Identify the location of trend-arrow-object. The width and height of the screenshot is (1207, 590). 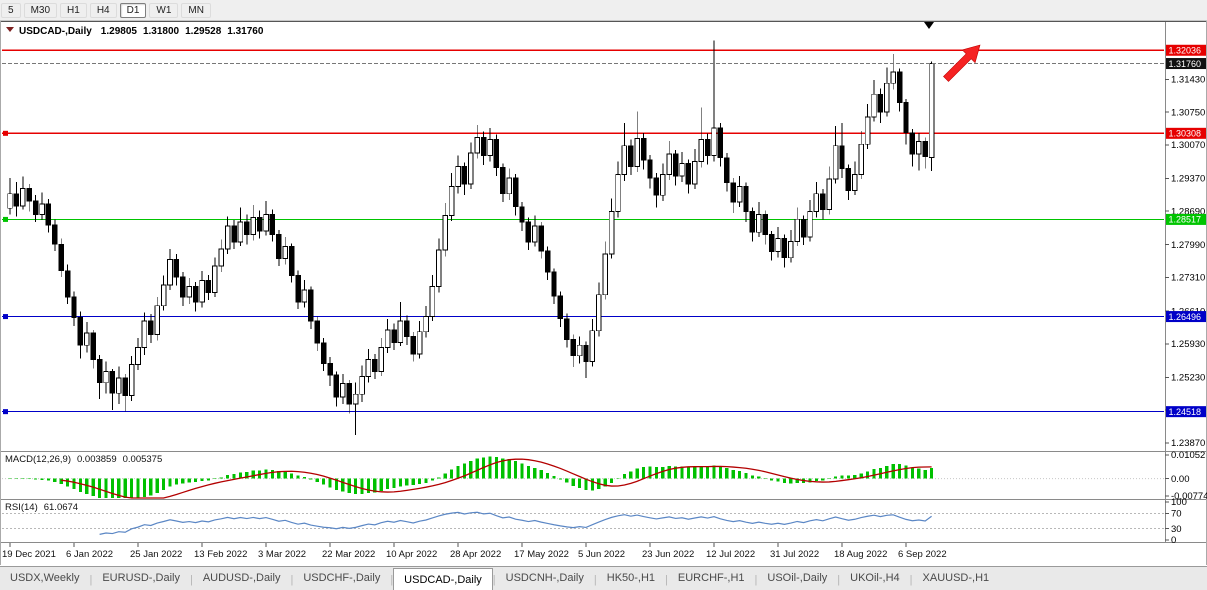
(962, 63).